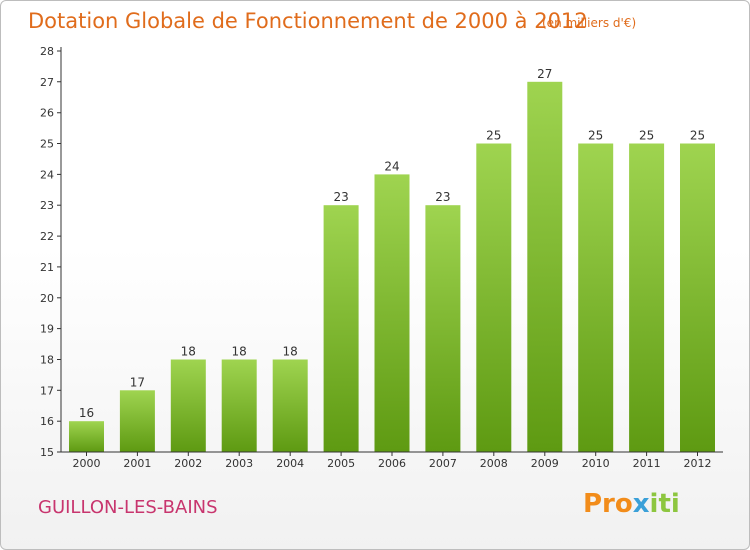  I want to click on y-tick-label-23: 23, so click(47, 205).